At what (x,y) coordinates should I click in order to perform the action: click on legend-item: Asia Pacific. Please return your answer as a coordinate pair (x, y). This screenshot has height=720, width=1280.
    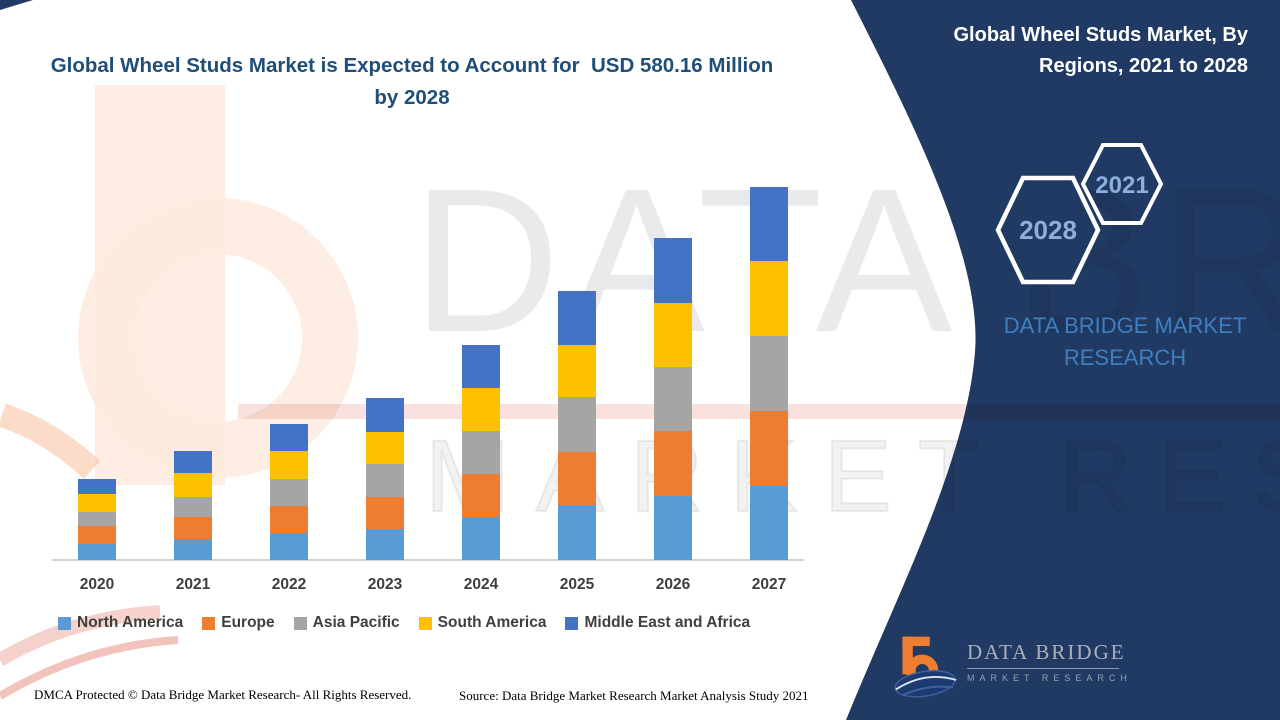
    Looking at the image, I should click on (346, 623).